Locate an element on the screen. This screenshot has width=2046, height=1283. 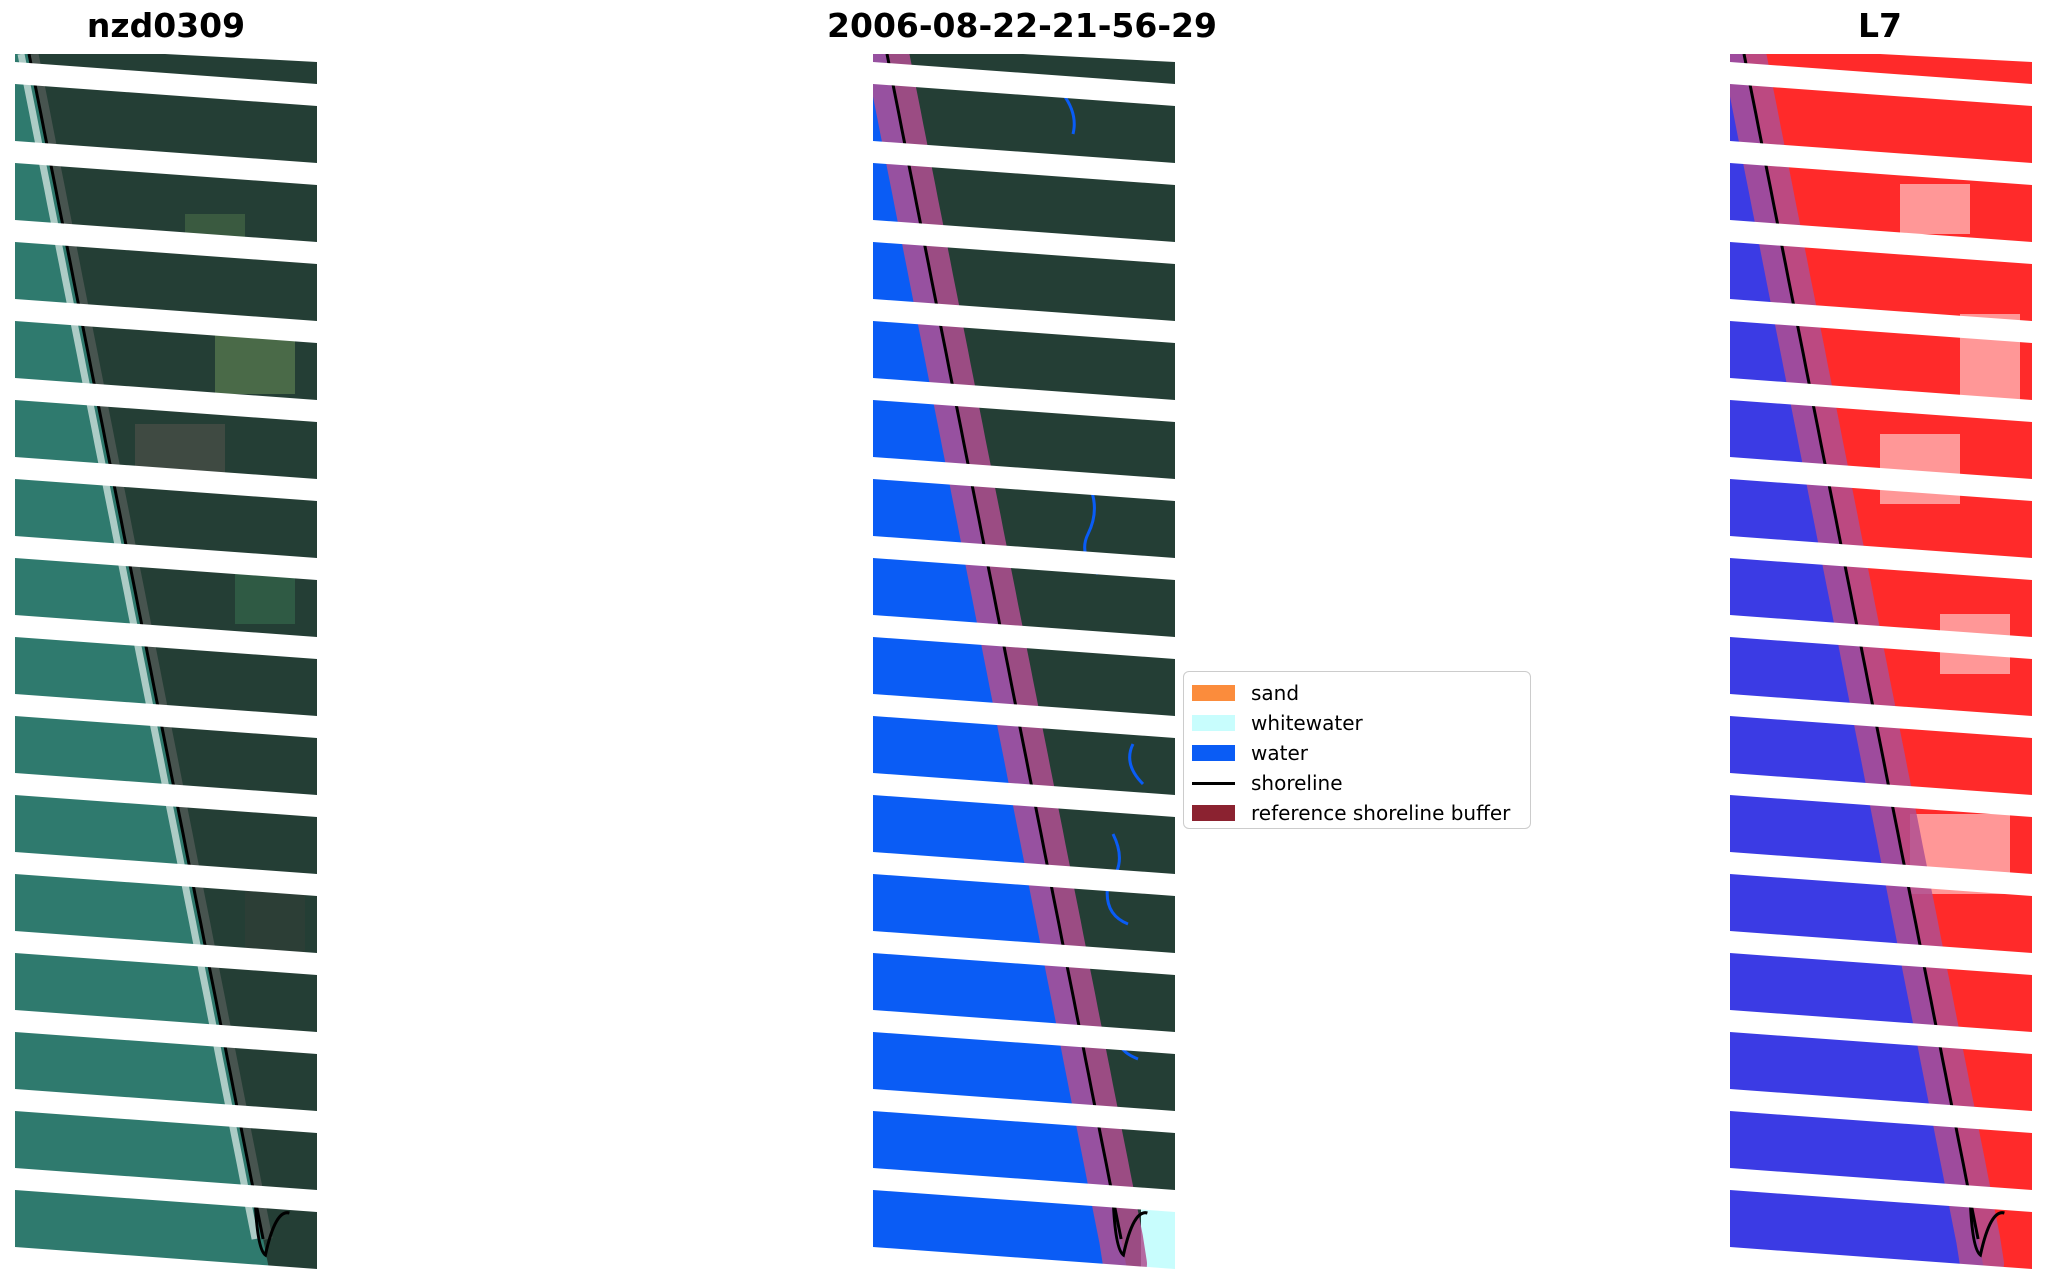
panel-title-classified: 2006-08-22-21-56-29 is located at coordinates (1022, 25).